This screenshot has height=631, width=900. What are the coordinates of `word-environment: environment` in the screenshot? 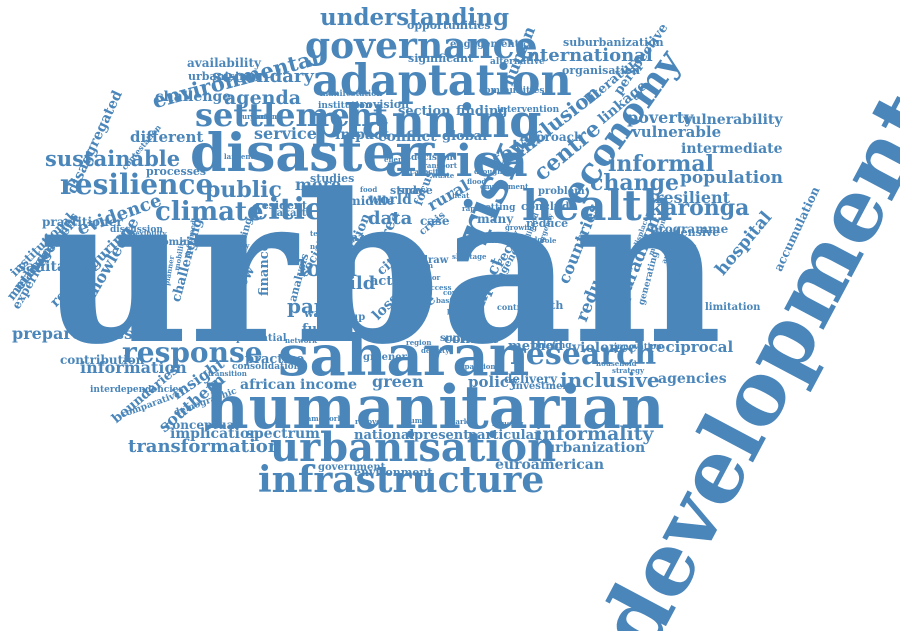 It's located at (393, 472).